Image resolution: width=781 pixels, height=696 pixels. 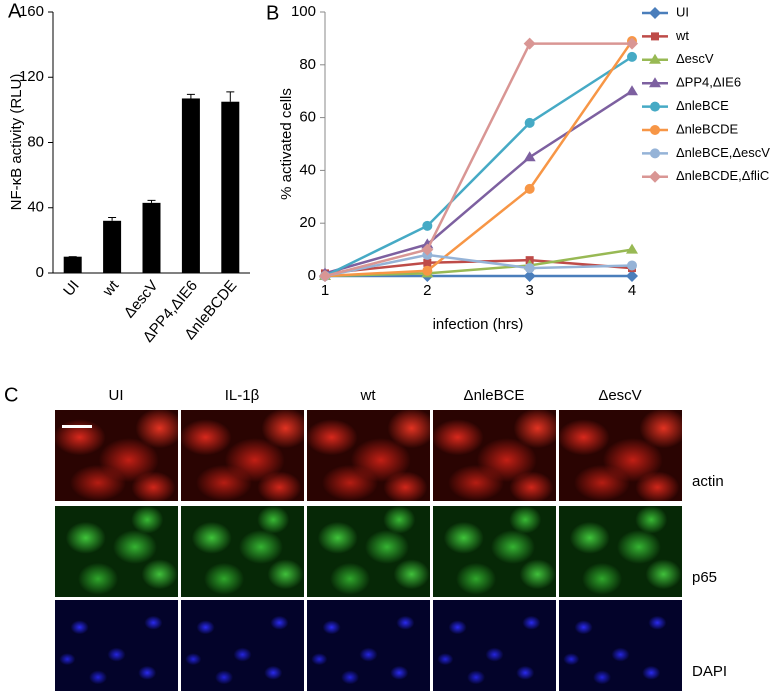 I want to click on legend-label: ΔPP4,ΔIE6, so click(x=708, y=82).